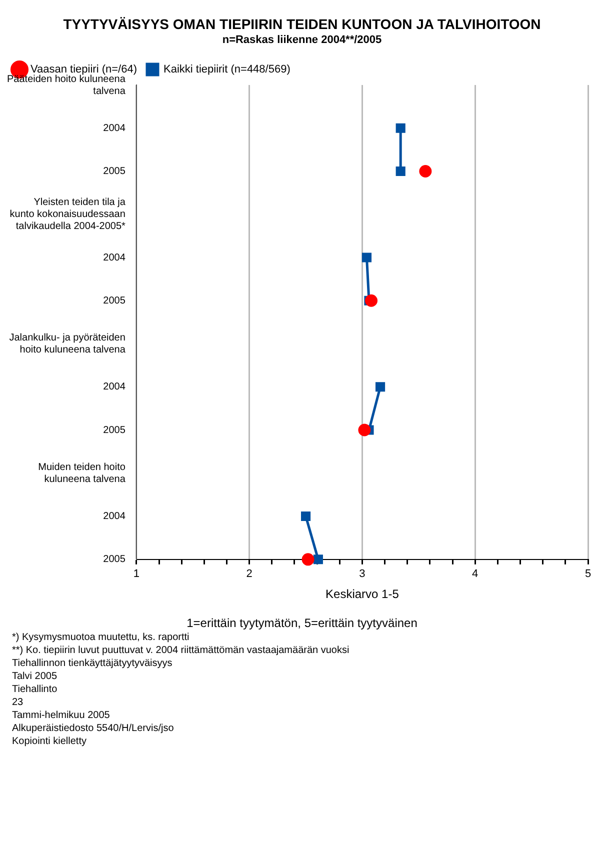 This screenshot has width=604, height=854. What do you see at coordinates (302, 40) in the screenshot?
I see `chart-subtitle: n=Raskas liikenne 2004**/2005` at bounding box center [302, 40].